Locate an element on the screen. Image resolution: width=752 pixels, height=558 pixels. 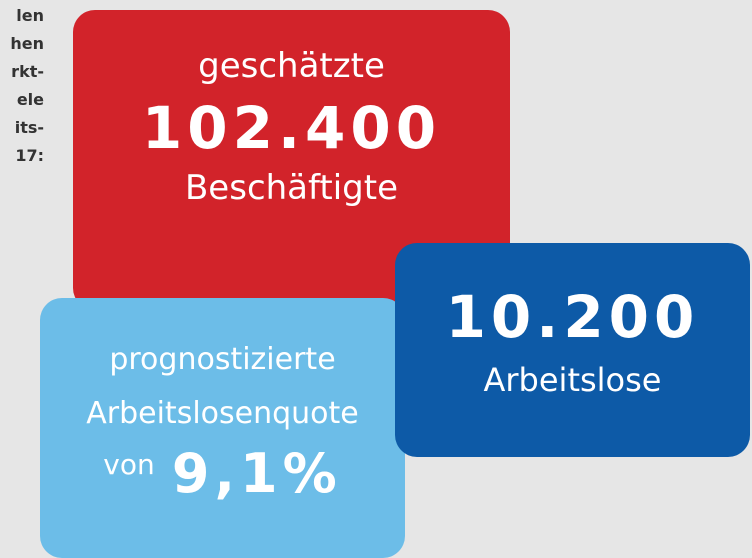
rate-value: von 9,1% is located at coordinates (222, 473).